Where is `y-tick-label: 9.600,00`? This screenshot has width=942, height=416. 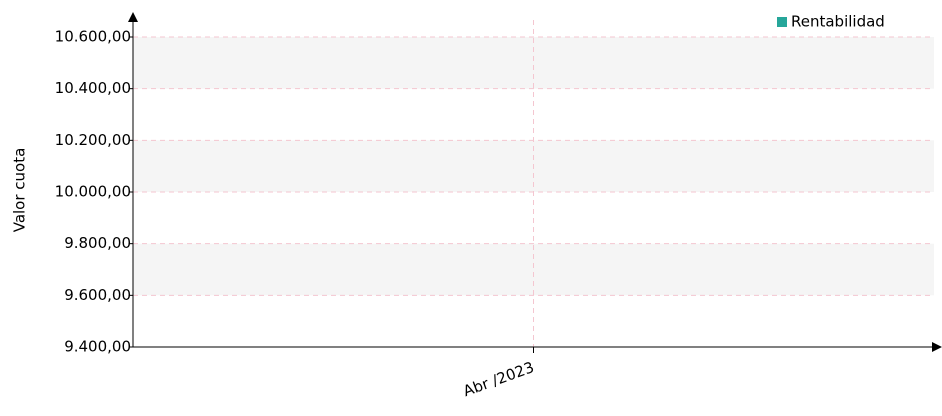
y-tick-label: 9.600,00 is located at coordinates (97, 295).